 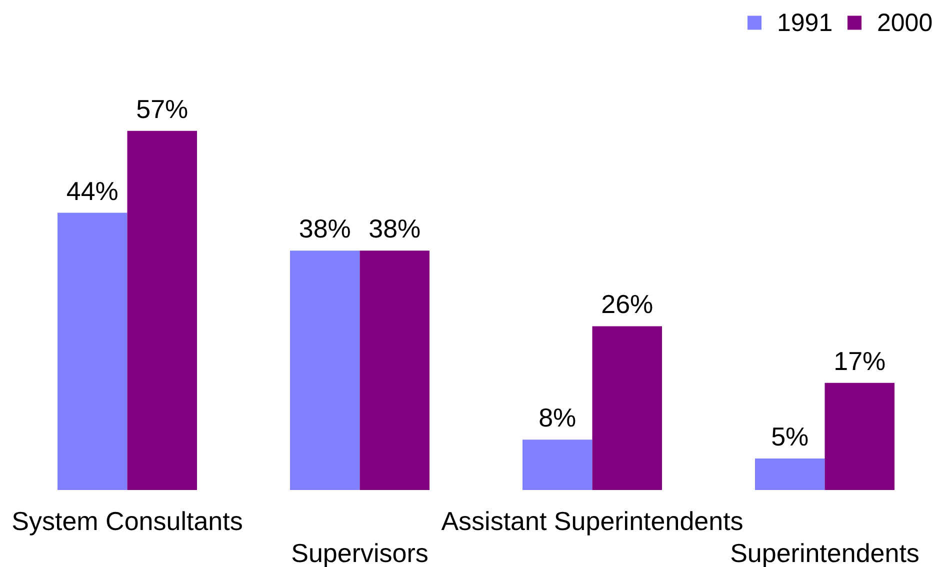 I want to click on data-label: 5%, so click(x=790, y=437).